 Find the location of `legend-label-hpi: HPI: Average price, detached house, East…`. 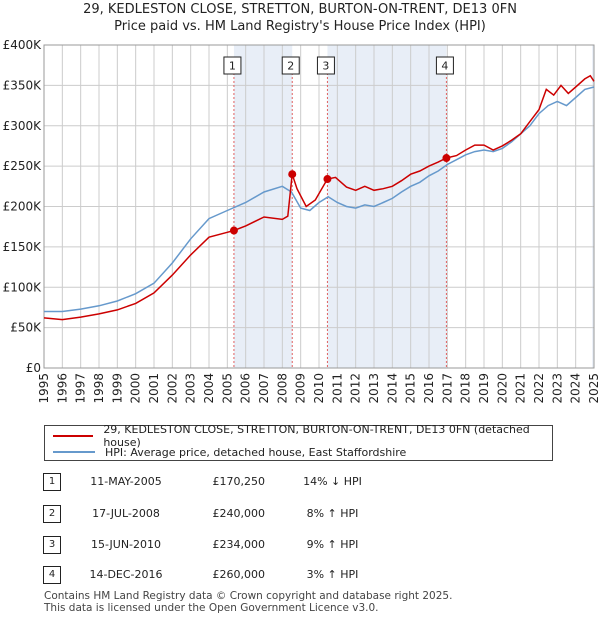

legend-label-hpi: HPI: Average price, detached house, East… is located at coordinates (256, 452).